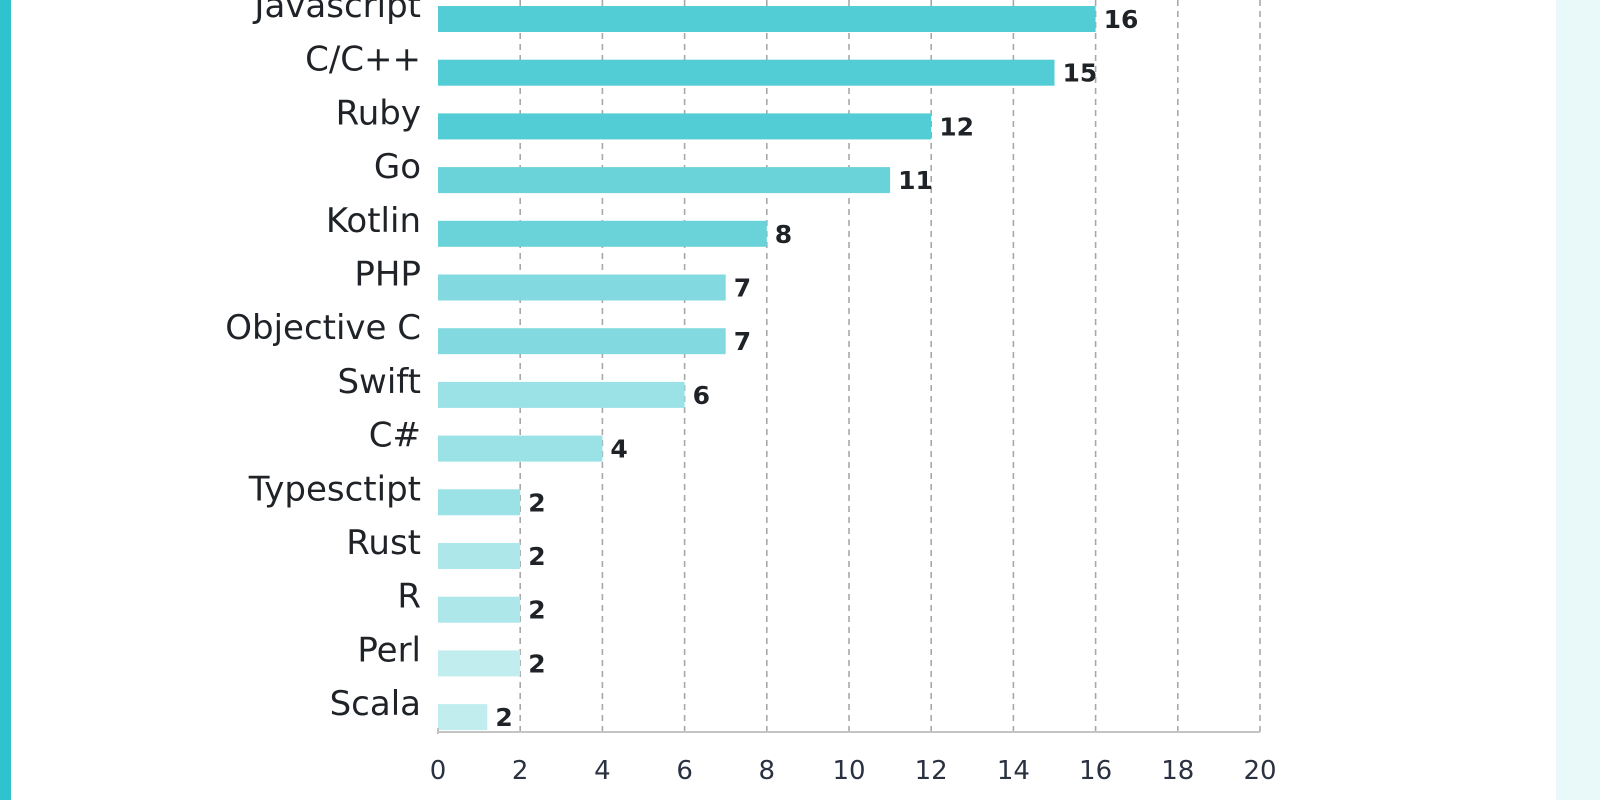 The width and height of the screenshot is (1600, 800). I want to click on bar-c-c-, so click(746, 72).